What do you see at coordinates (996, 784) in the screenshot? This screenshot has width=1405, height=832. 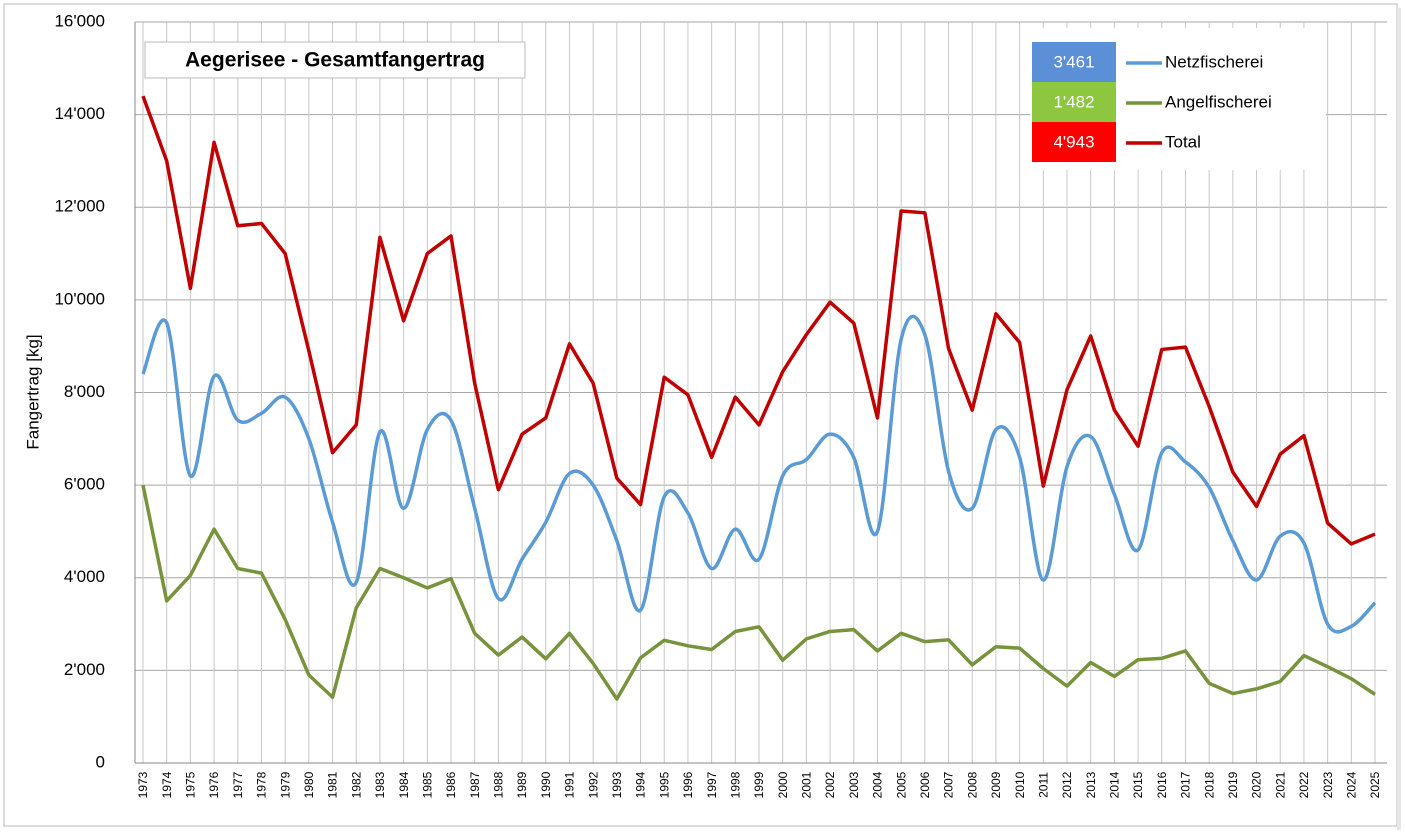 I see `x-tick-label: 2009` at bounding box center [996, 784].